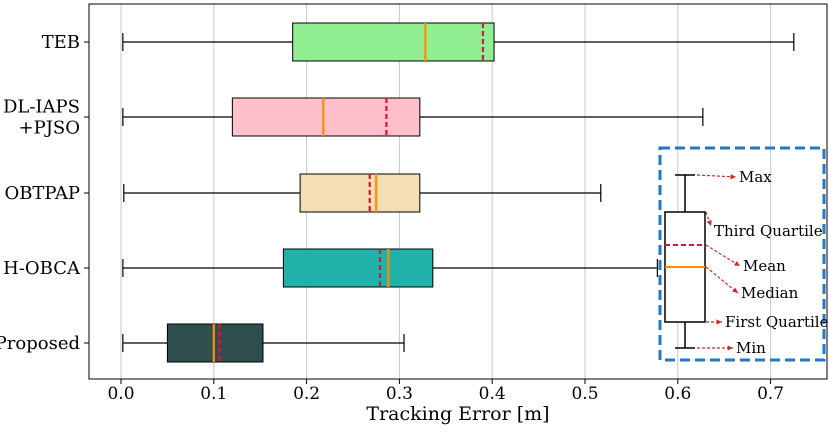  Describe the element at coordinates (764, 266) in the screenshot. I see `legend-label: Mean` at that location.